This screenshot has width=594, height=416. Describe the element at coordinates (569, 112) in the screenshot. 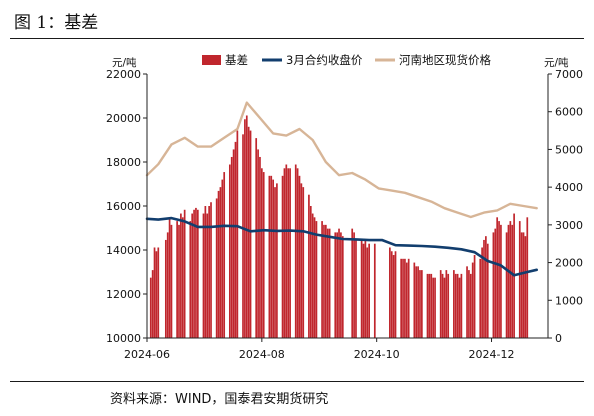

I see `right-tick-label: 6000` at that location.